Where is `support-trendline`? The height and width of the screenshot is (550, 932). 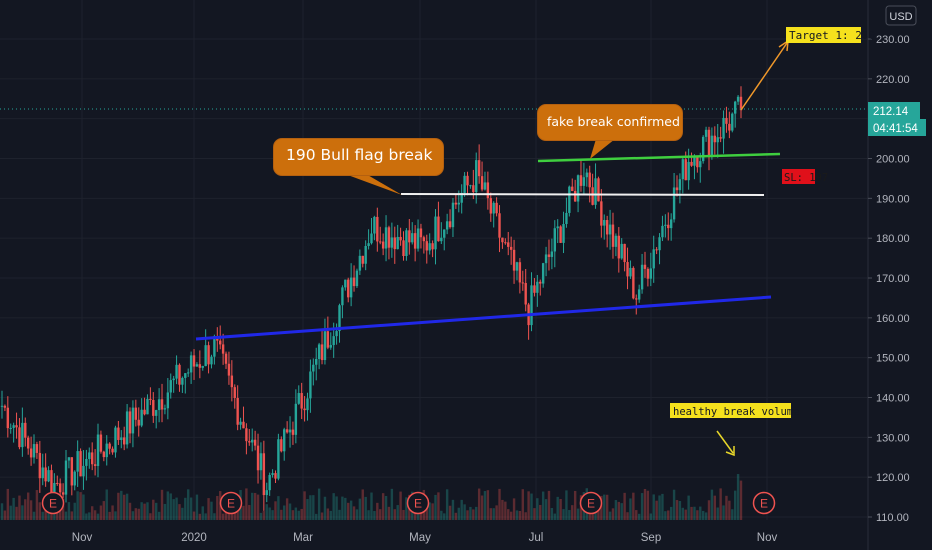
support-trendline is located at coordinates (483, 318).